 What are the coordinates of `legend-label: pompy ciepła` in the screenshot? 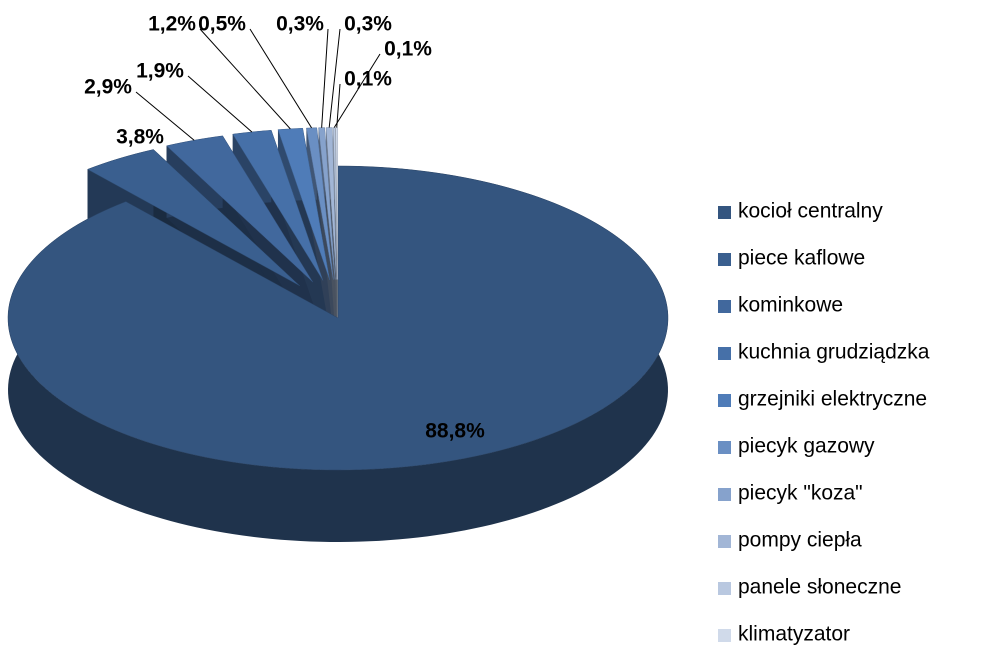 It's located at (800, 540).